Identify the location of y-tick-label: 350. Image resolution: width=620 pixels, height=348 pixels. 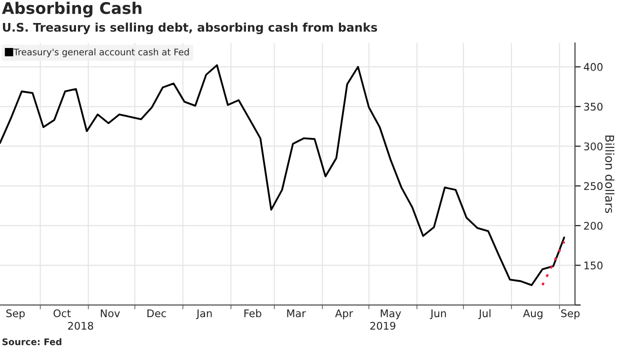
(593, 106).